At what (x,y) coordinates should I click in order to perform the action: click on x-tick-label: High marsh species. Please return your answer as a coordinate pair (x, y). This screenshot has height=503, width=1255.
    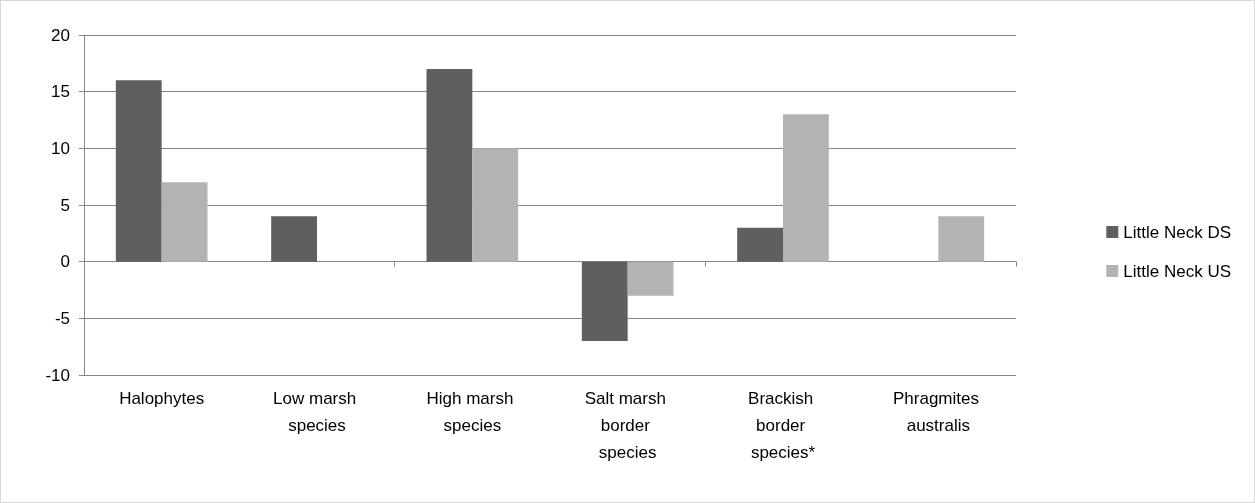
    Looking at the image, I should click on (472, 412).